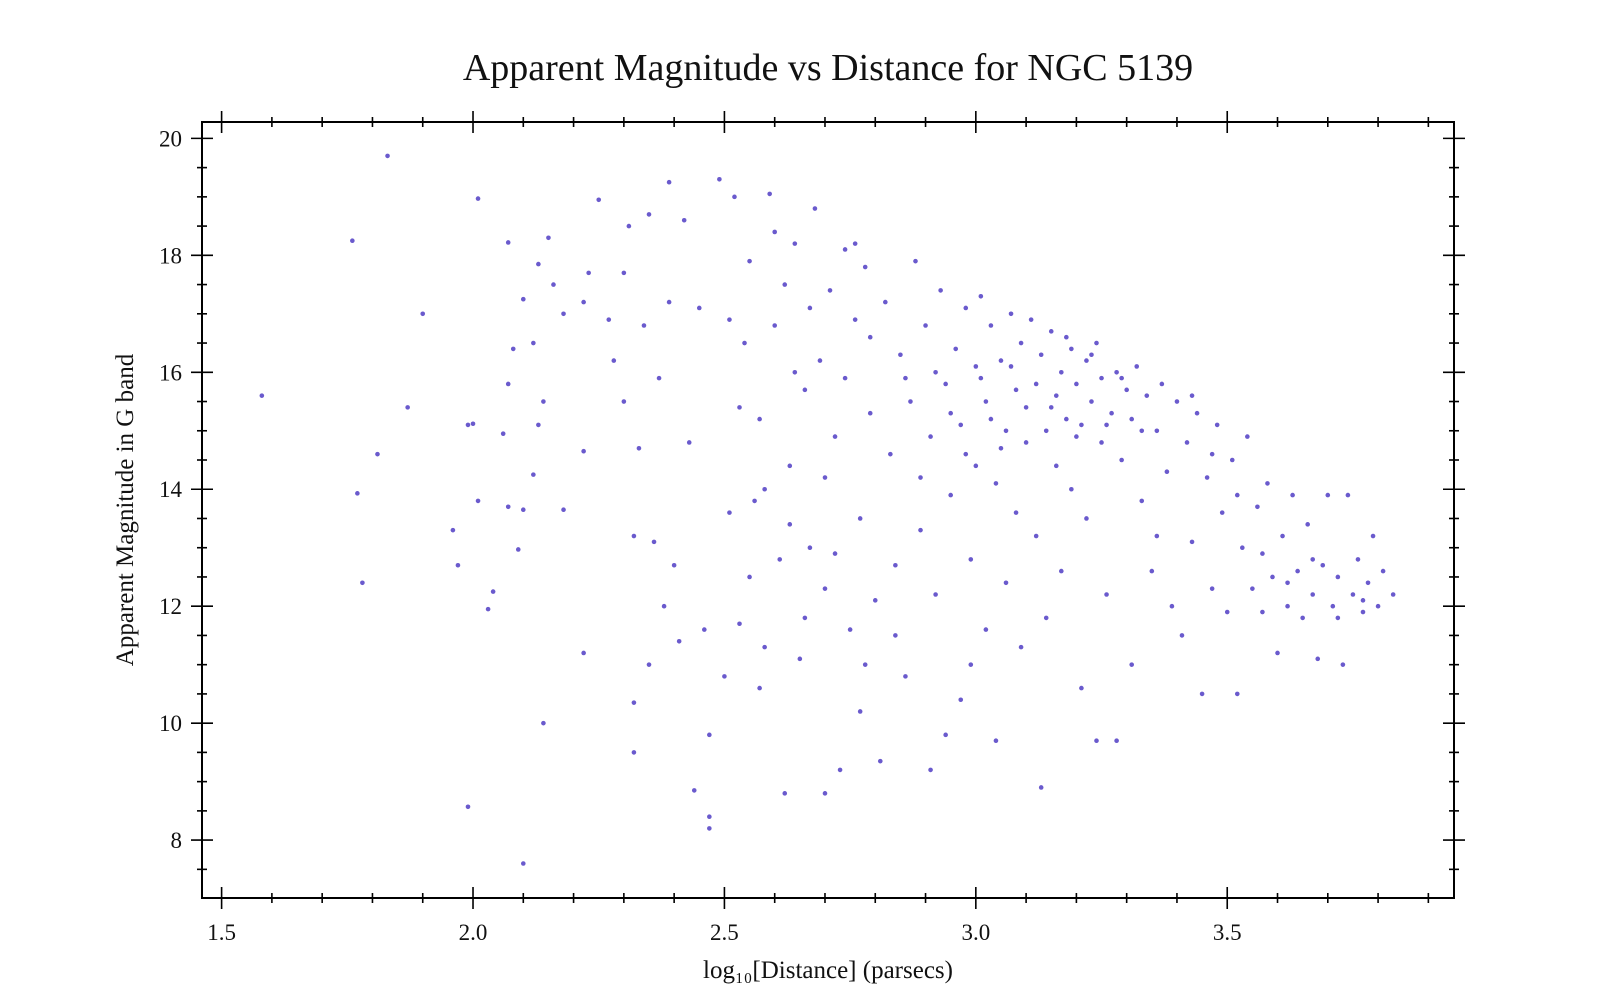 Image resolution: width=1600 pixels, height=1005 pixels. Describe the element at coordinates (724, 932) in the screenshot. I see `x-tick-label: 2.5` at that location.